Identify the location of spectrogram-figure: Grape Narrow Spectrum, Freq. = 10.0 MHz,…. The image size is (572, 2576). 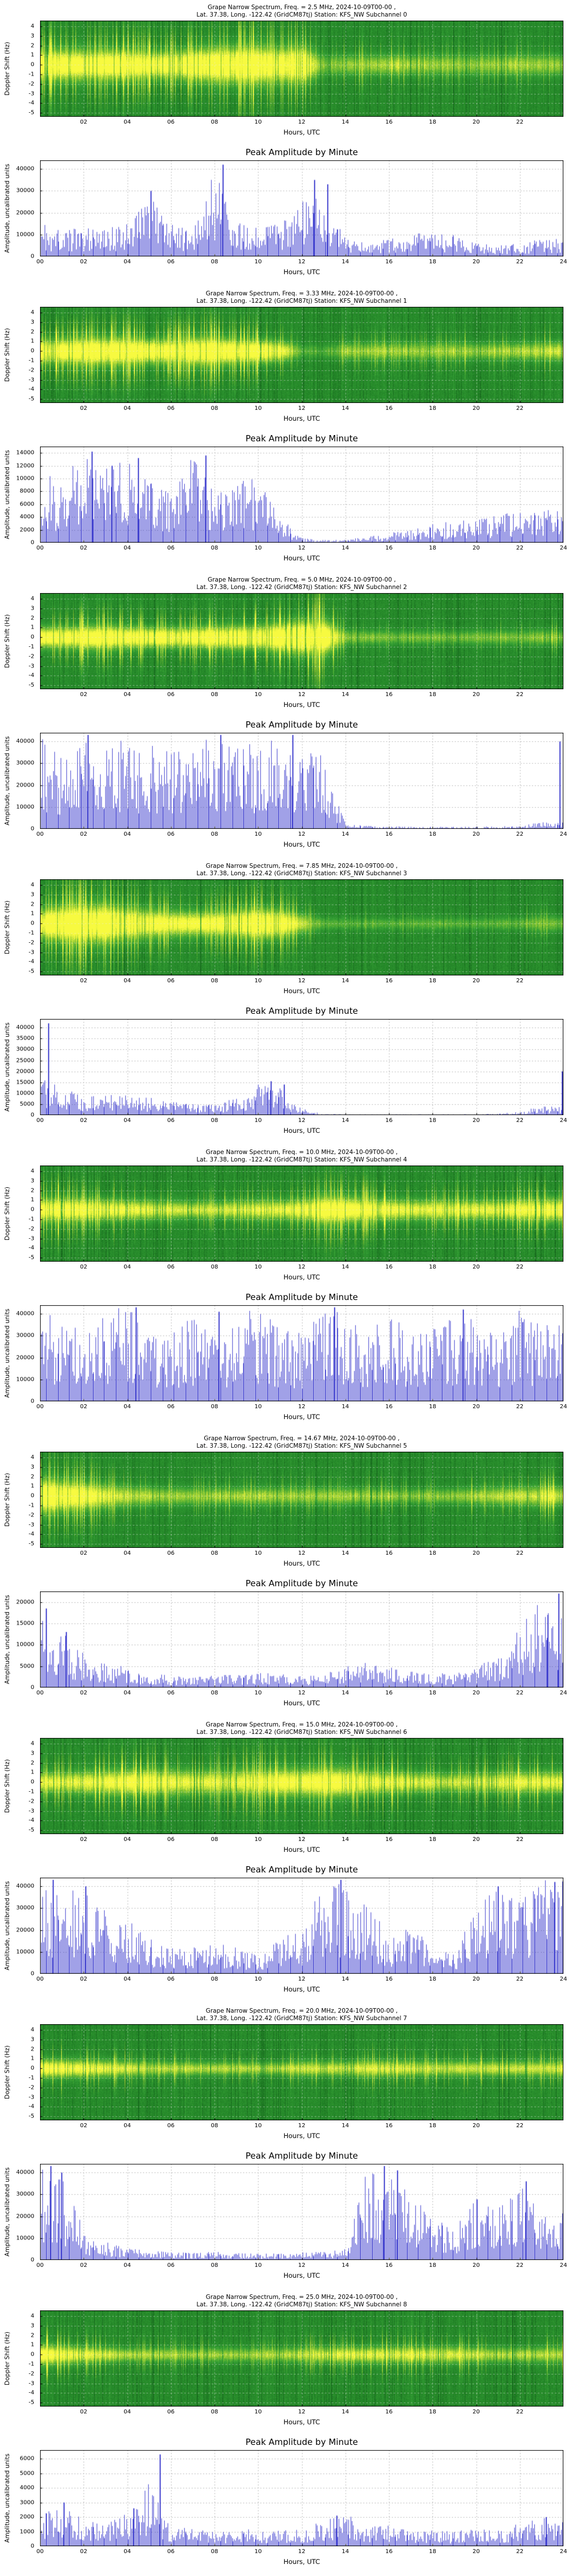
(286, 1216).